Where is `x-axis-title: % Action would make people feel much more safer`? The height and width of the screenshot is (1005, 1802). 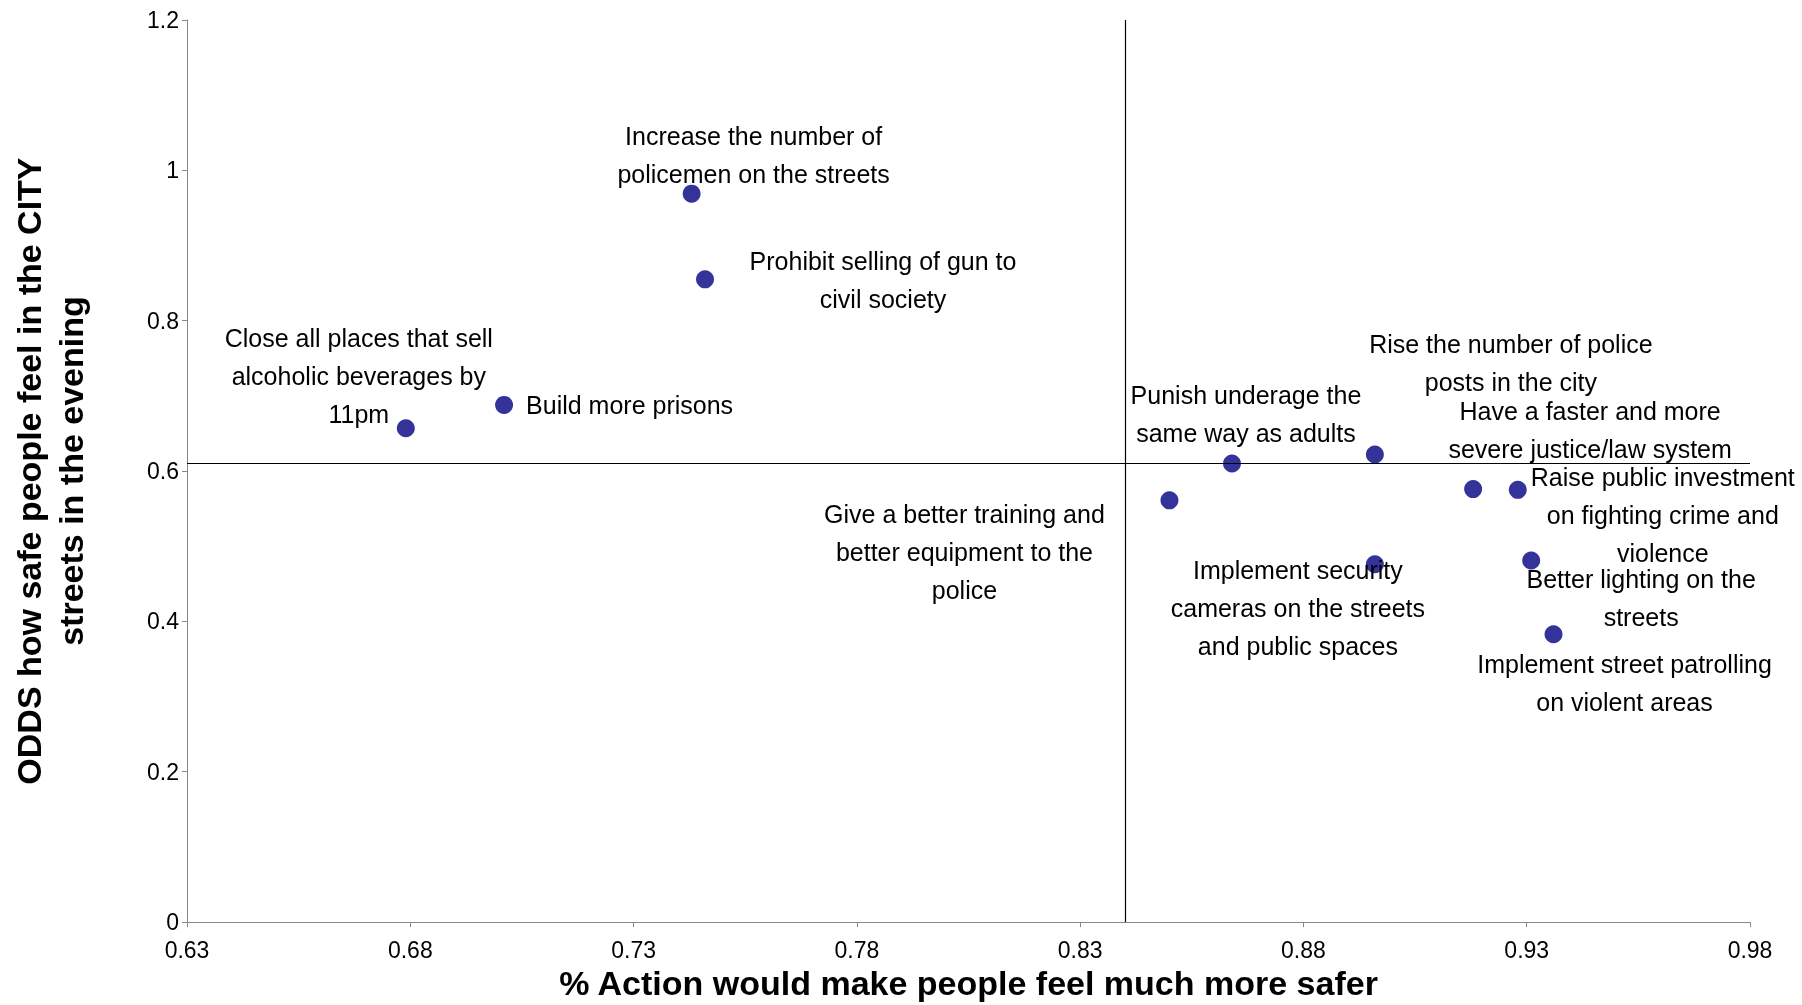
x-axis-title: % Action would make people feel much more safer is located at coordinates (968, 983).